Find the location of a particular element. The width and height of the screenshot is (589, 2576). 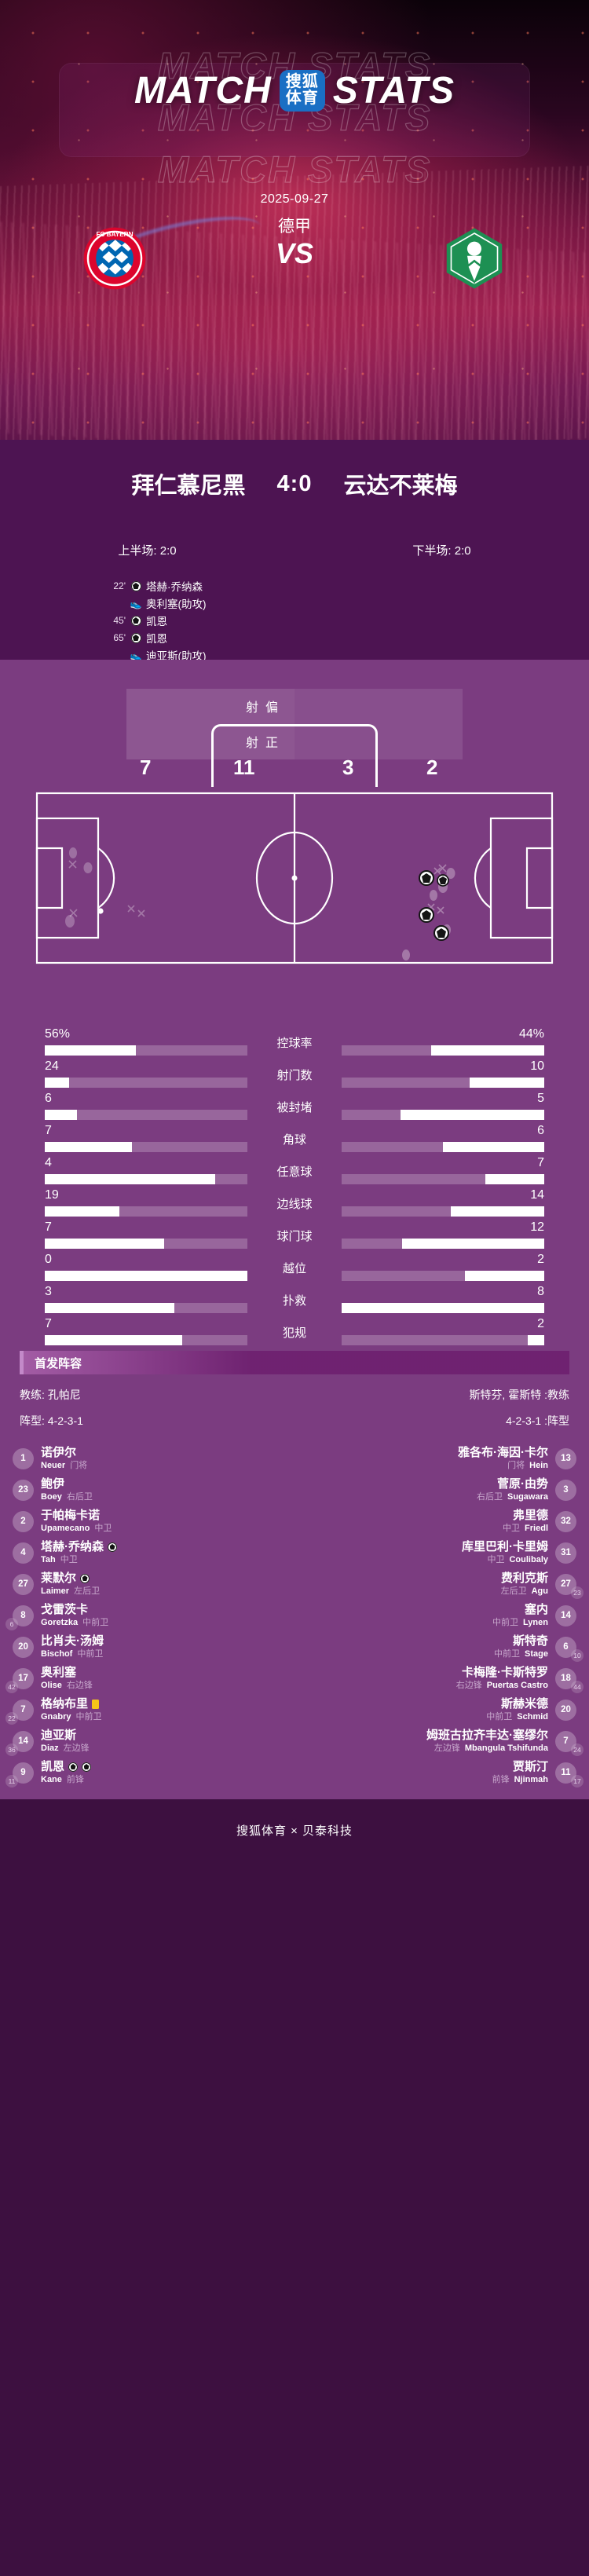

lineup-player-row: 7 24 姆班古拉齐丰达·塞缪尔 左边锋 Mbangula Tshifunda is located at coordinates (441, 1741).